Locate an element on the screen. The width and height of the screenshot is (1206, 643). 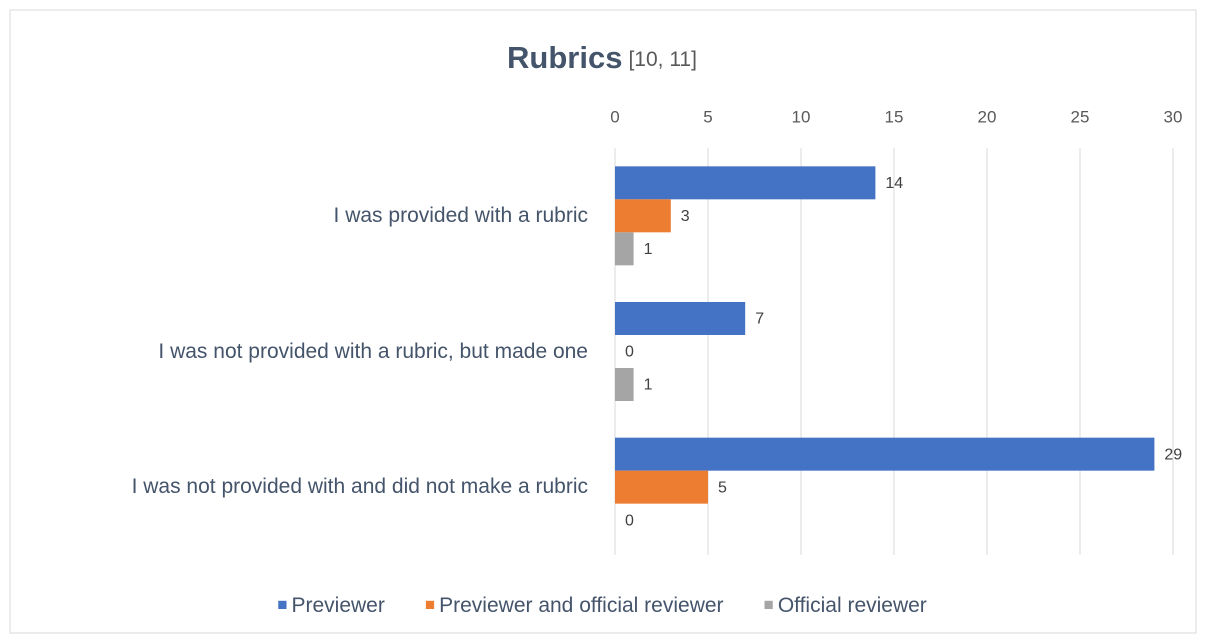
x-tick-label: 5 is located at coordinates (707, 116).